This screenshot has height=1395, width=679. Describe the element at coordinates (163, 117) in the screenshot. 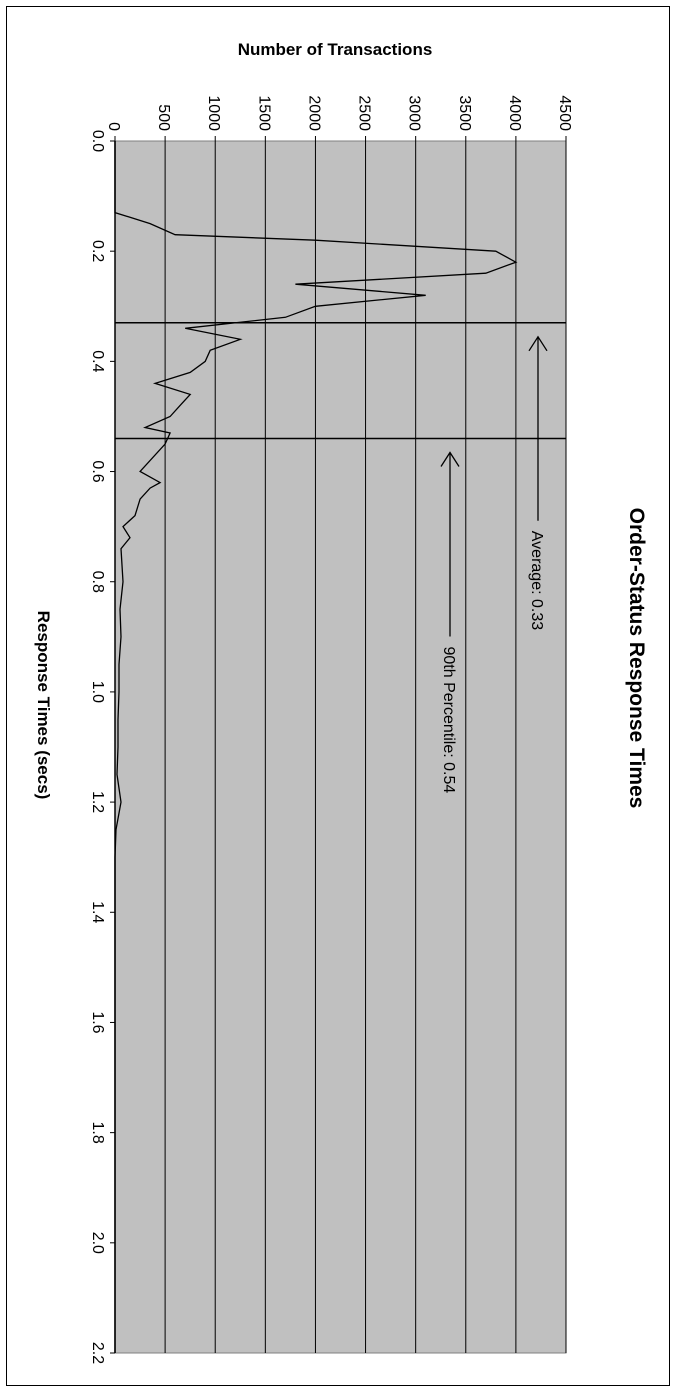

I see `value-tick-label: 500` at that location.